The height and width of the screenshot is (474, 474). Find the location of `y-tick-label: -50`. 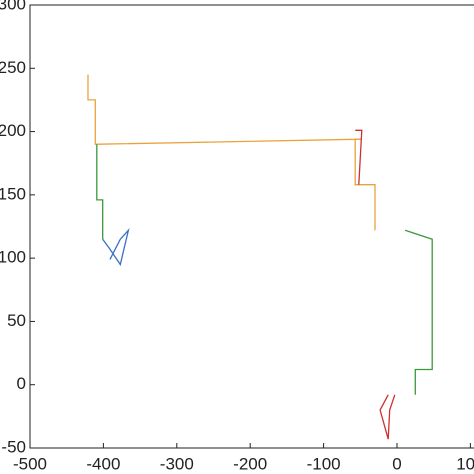

y-tick-label: -50 is located at coordinates (13, 446).